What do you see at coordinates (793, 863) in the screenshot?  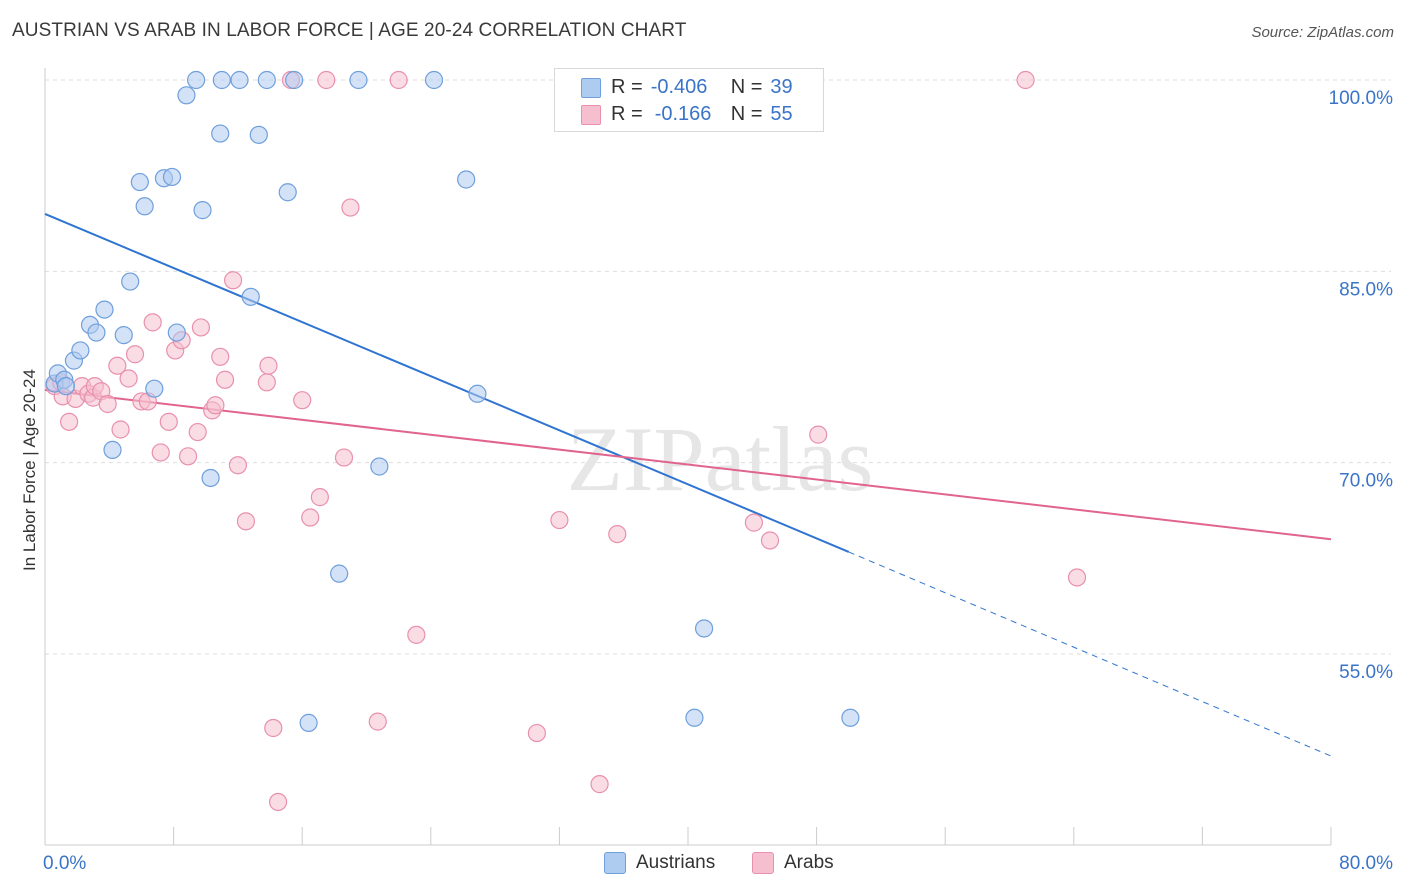 I see `legend-item-arabs: Arabs` at bounding box center [793, 863].